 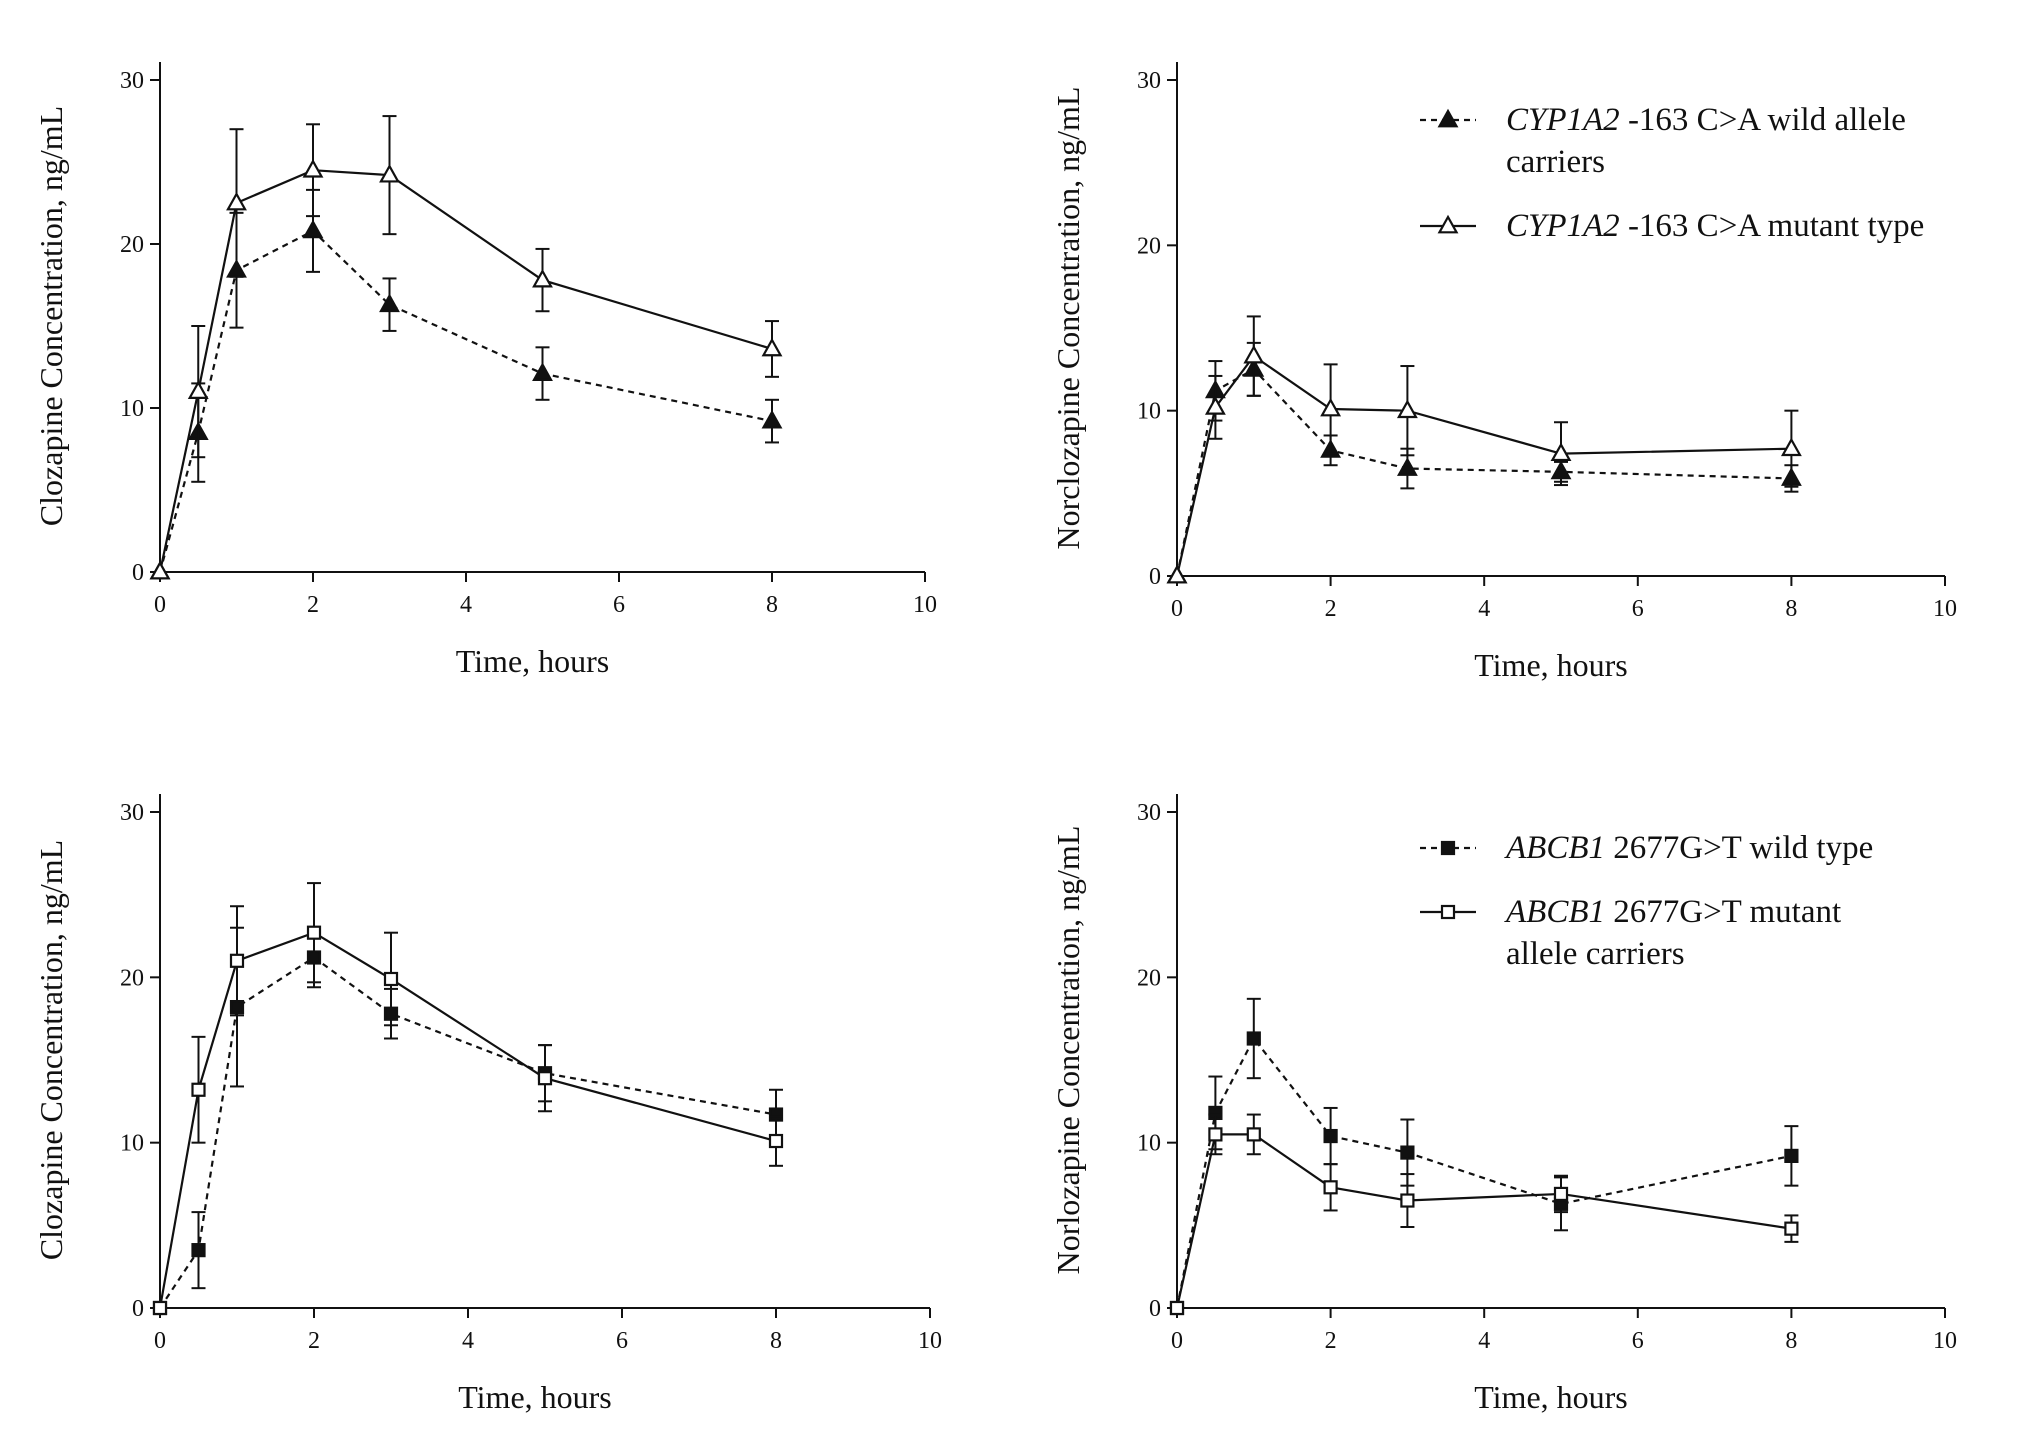 What do you see at coordinates (1715, 226) in the screenshot?
I see `legend-label: CYP1A2 -163 C>A mutant type` at bounding box center [1715, 226].